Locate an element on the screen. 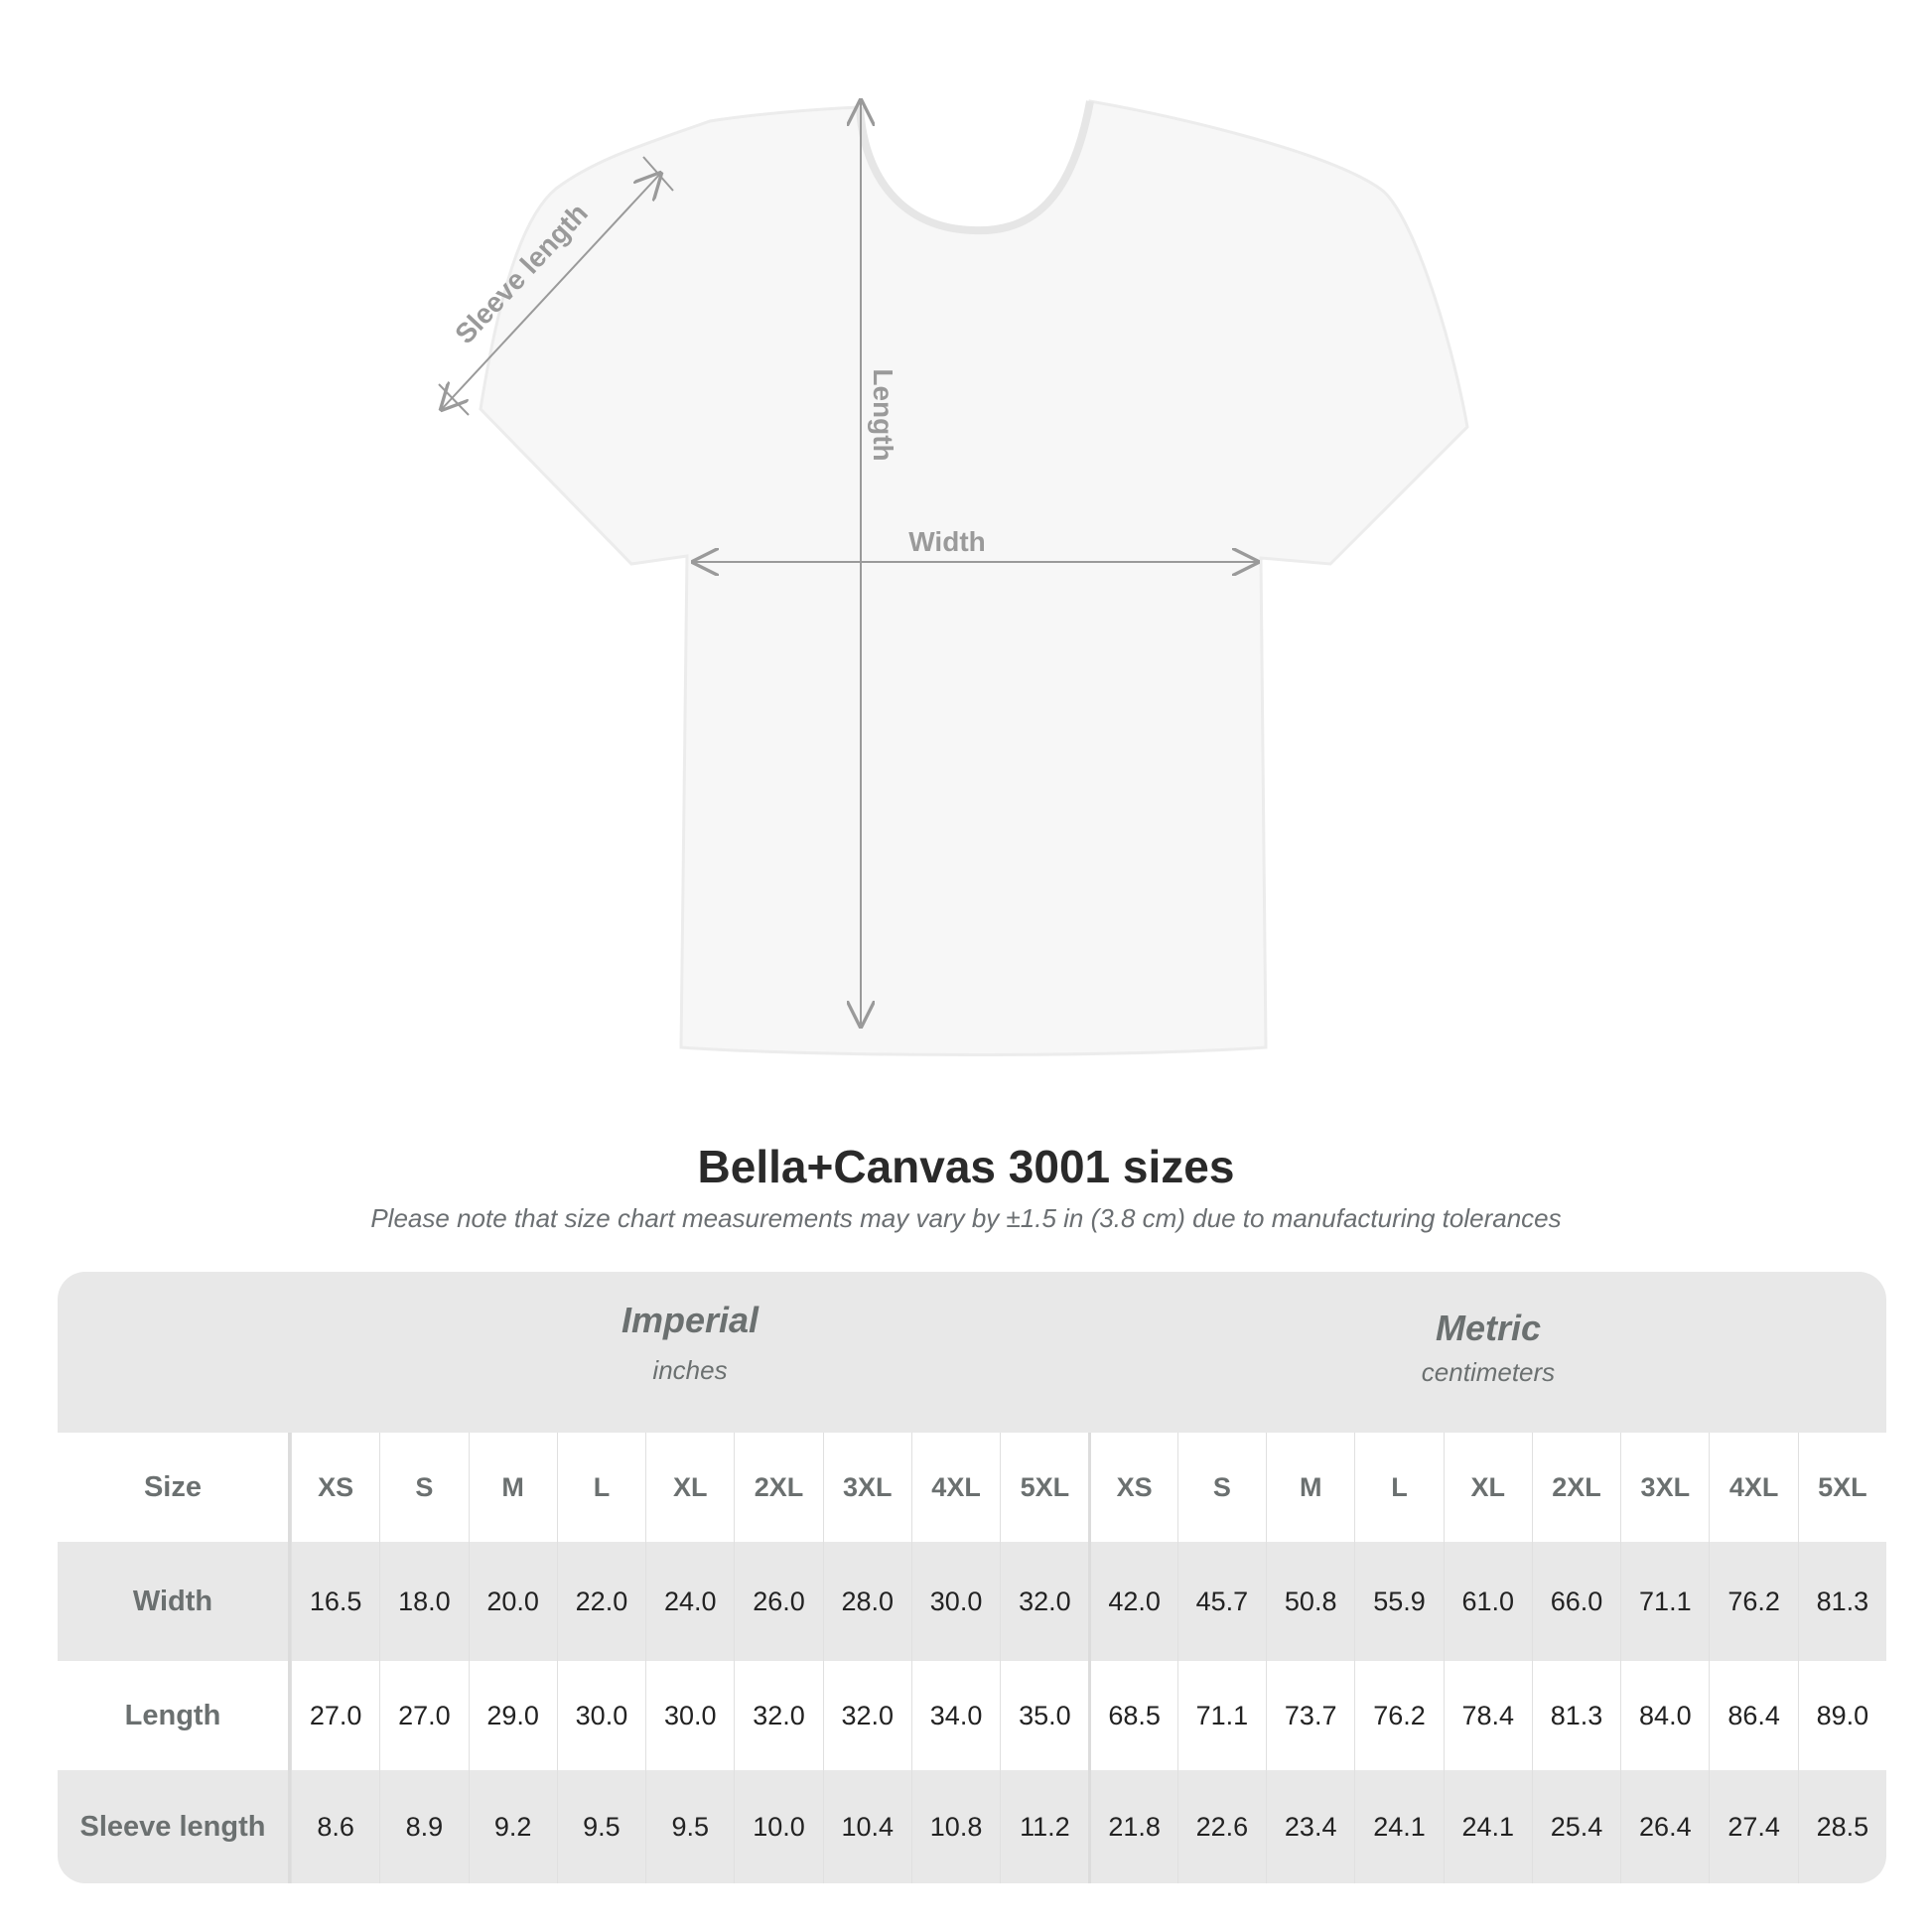  imperial-size-xs: XS is located at coordinates (334, 1488).